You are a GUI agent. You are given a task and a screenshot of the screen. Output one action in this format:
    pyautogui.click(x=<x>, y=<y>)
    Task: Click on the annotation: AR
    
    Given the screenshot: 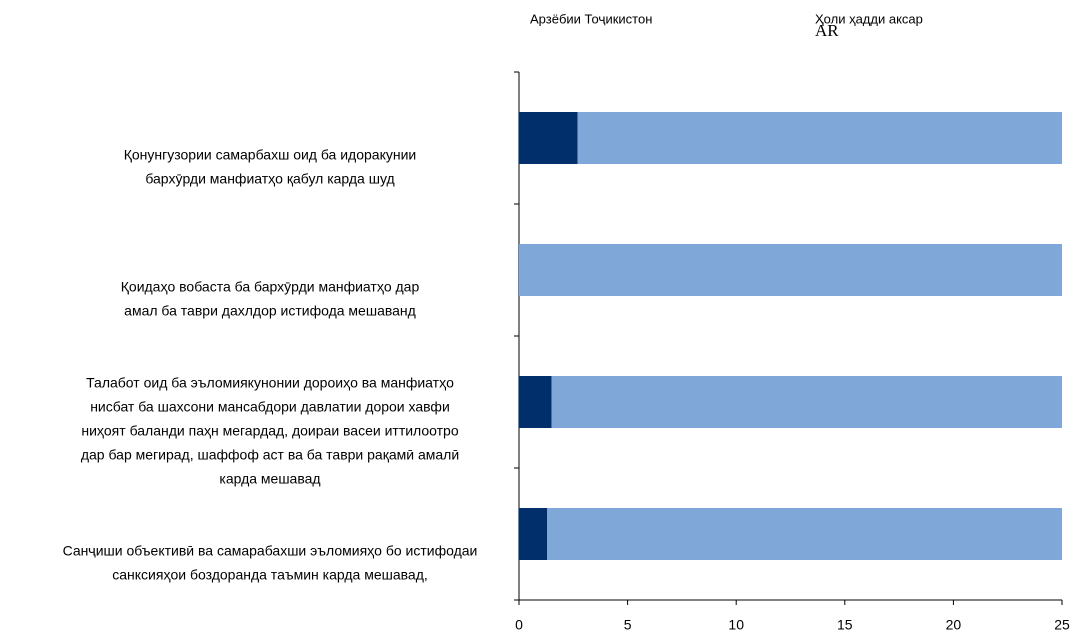 What is the action you would take?
    pyautogui.click(x=827, y=30)
    